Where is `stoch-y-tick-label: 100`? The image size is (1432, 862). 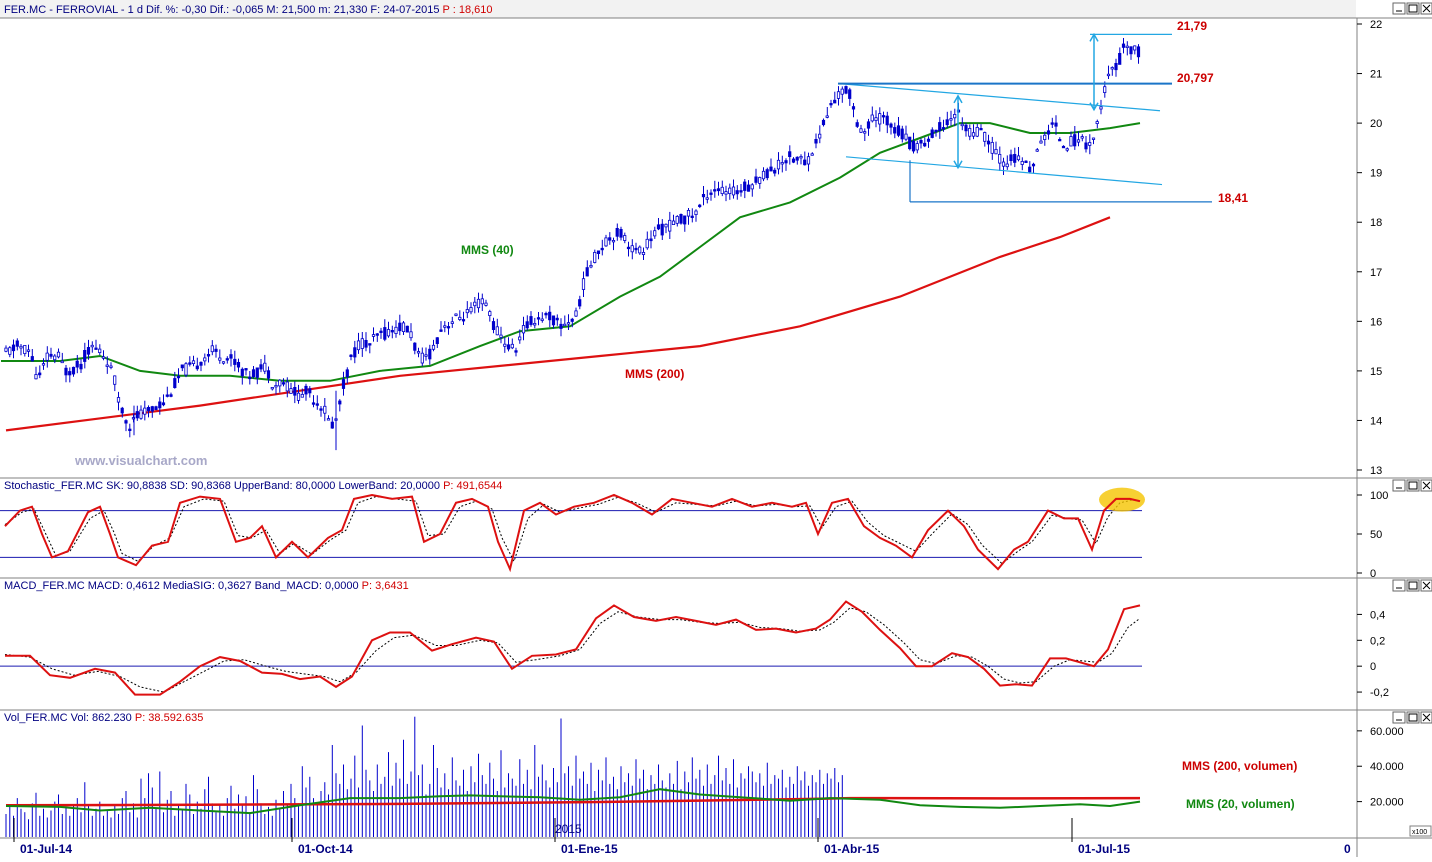 stoch-y-tick-label: 100 is located at coordinates (1379, 496).